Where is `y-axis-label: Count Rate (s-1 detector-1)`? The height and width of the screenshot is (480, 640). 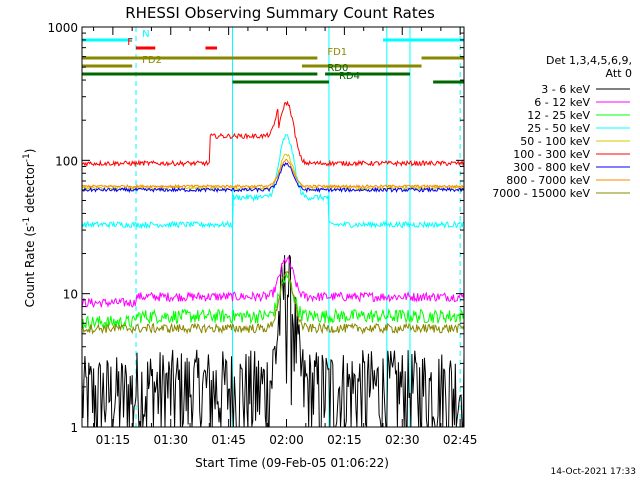
y-axis-label: Count Rate (s-1 detector-1) is located at coordinates (29, 228).